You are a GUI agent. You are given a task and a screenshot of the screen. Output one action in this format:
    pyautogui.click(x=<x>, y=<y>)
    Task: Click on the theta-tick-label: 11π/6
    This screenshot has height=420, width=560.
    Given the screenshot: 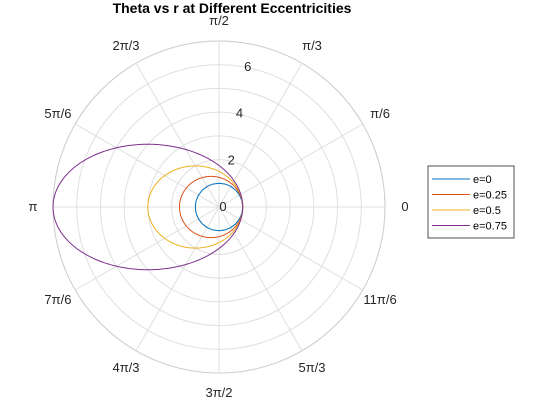 What is the action you would take?
    pyautogui.click(x=379, y=299)
    